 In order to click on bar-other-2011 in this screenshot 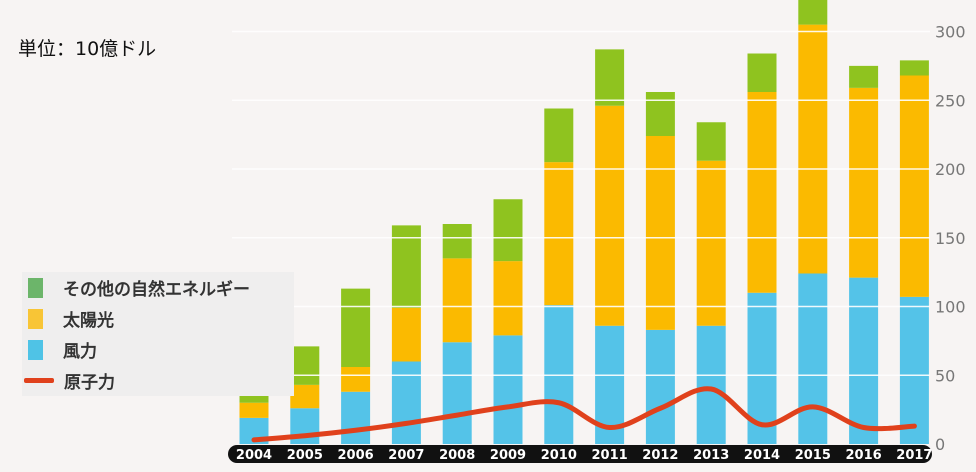, I will do `click(610, 77)`.